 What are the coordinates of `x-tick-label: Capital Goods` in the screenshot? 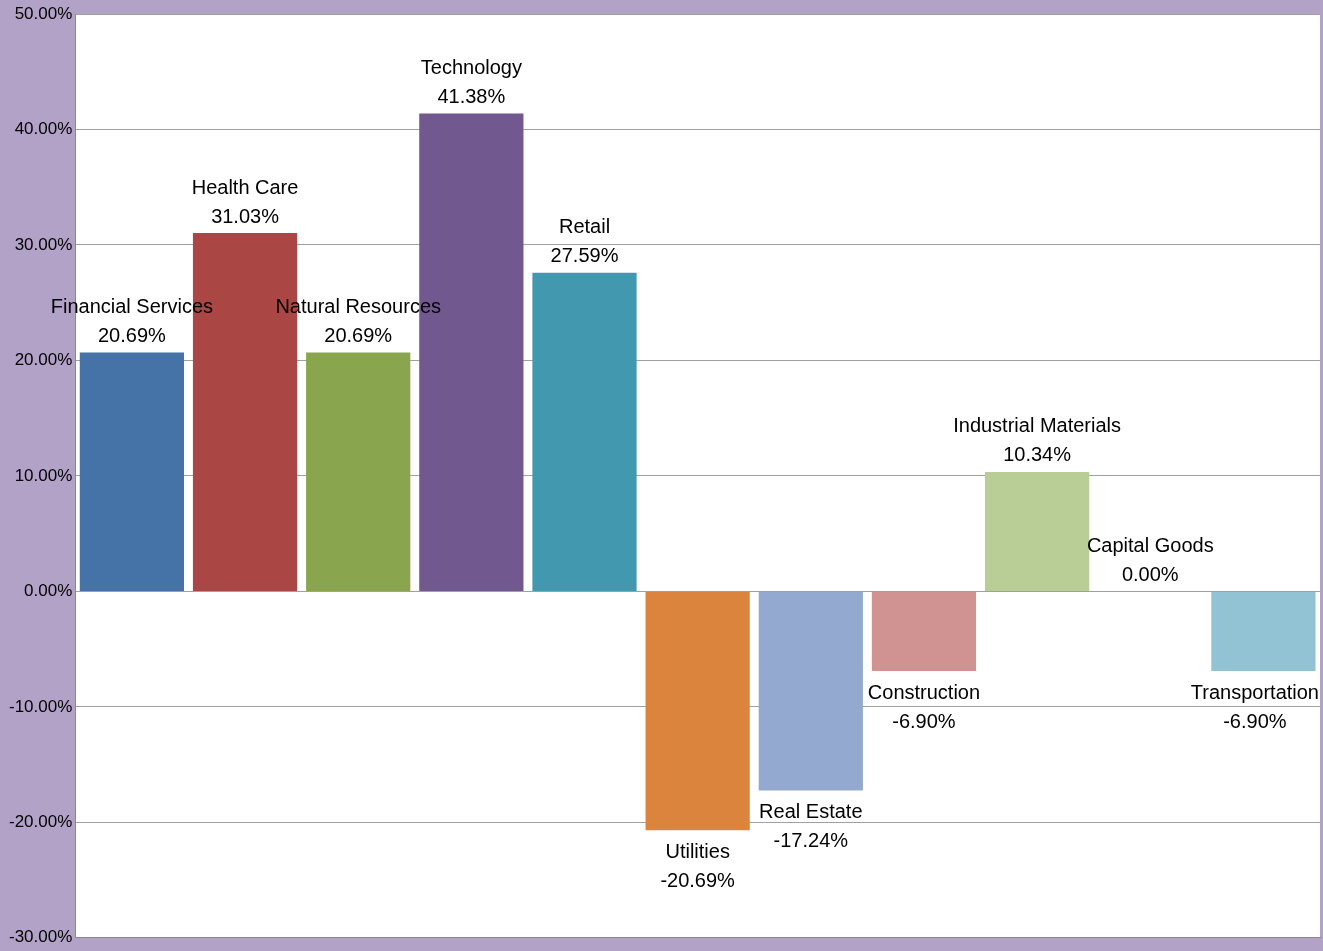 It's located at (1150, 544).